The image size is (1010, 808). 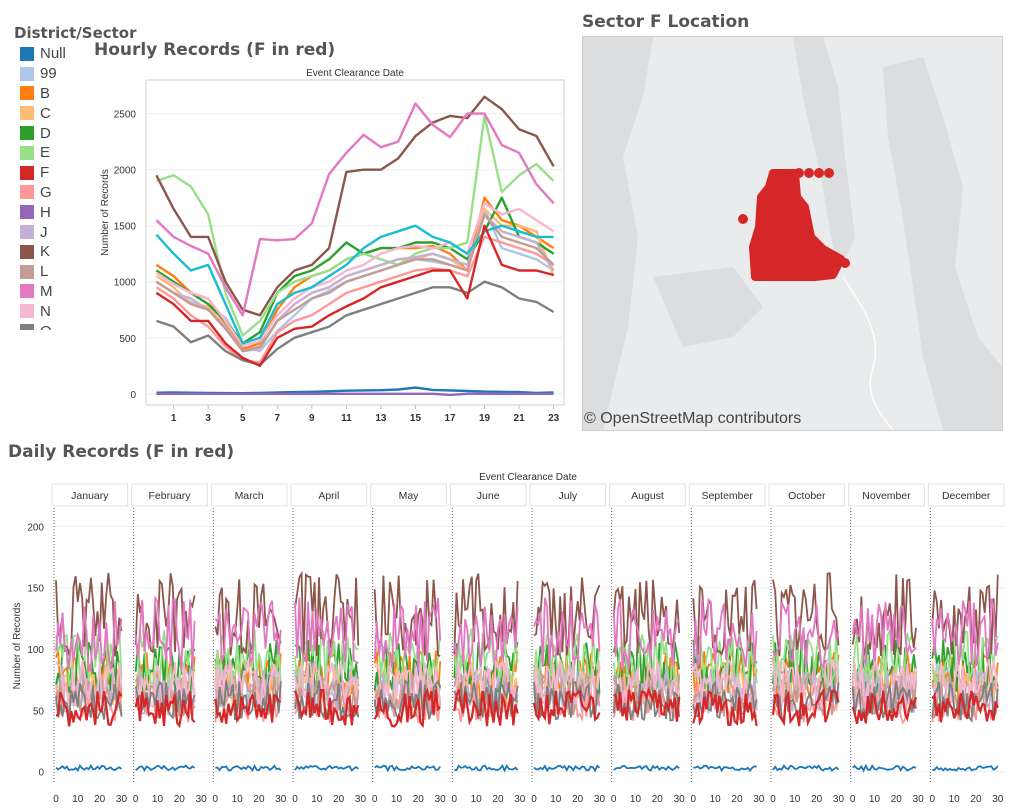 I want to click on hourly-series-G, so click(x=355, y=299).